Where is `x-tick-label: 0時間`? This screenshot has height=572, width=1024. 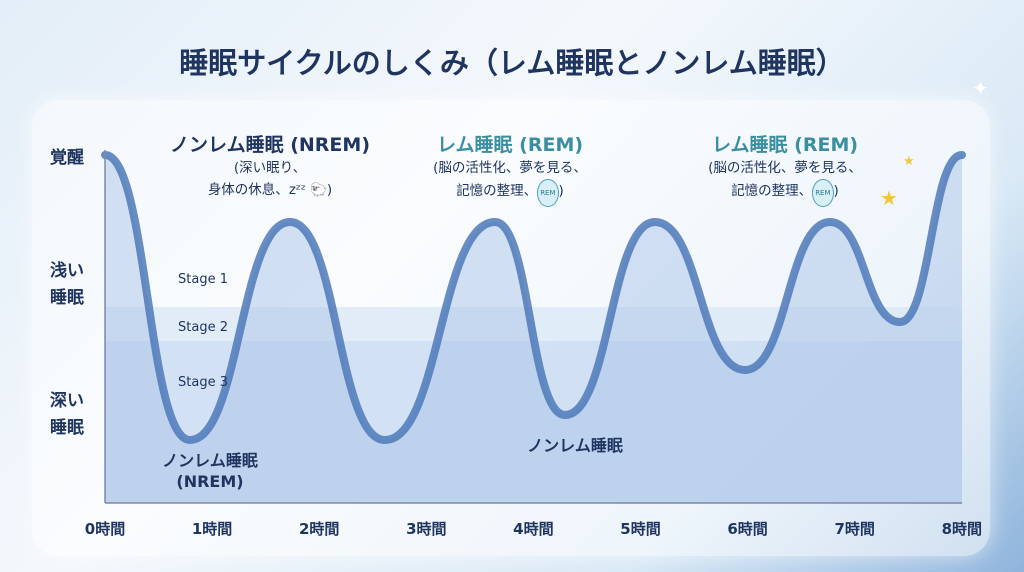
x-tick-label: 0時間 is located at coordinates (105, 529).